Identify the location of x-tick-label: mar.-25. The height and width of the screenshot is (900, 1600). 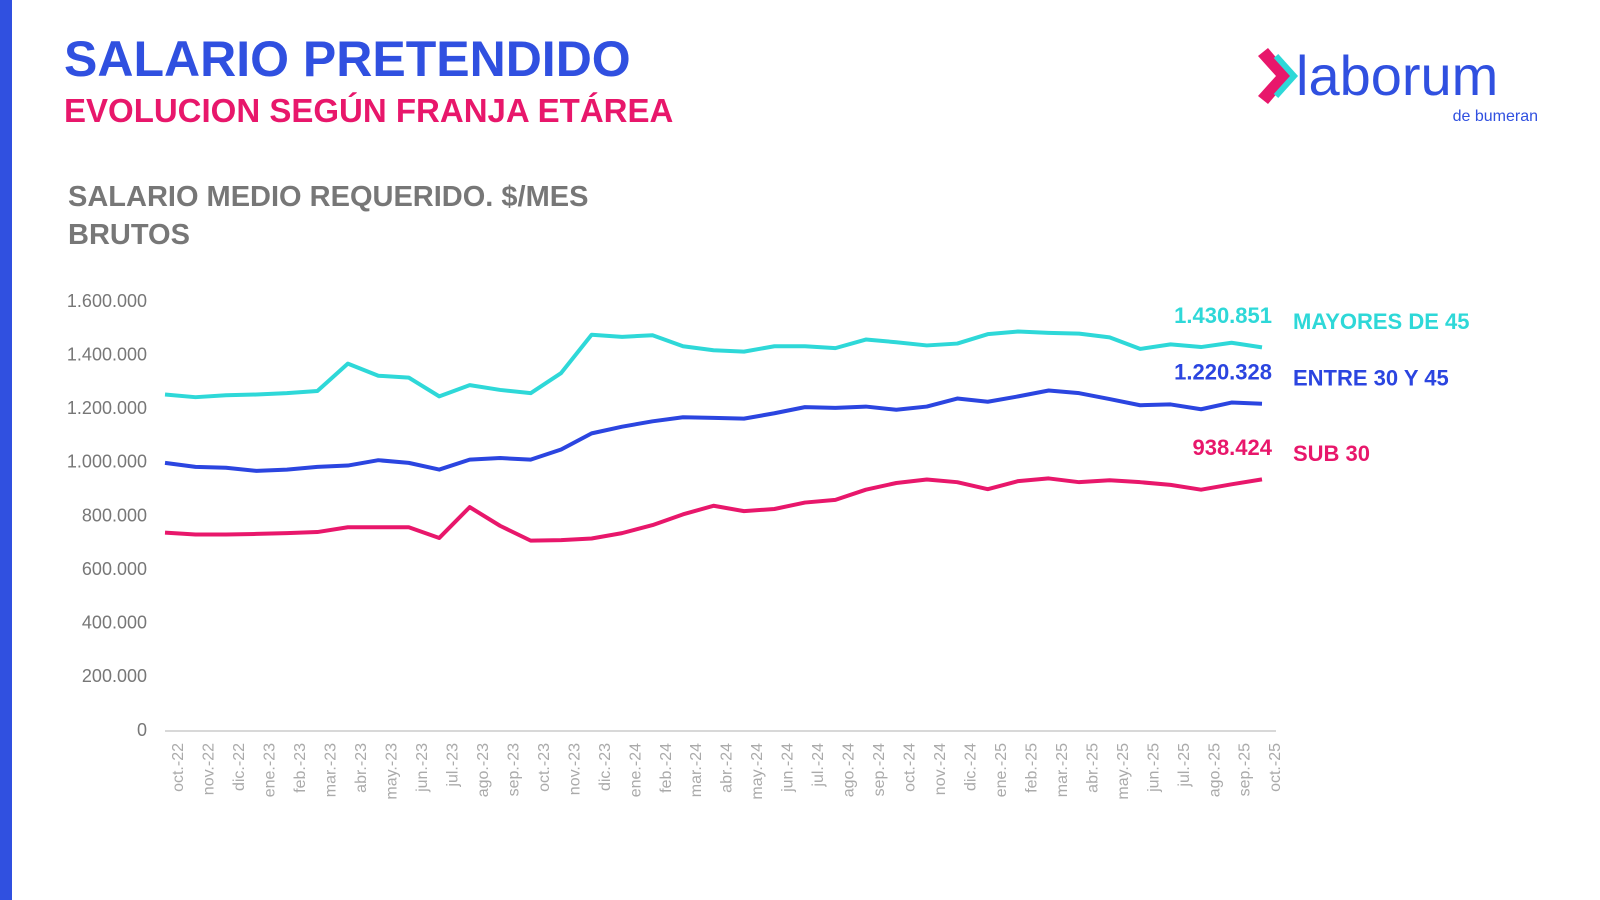
(1062, 770).